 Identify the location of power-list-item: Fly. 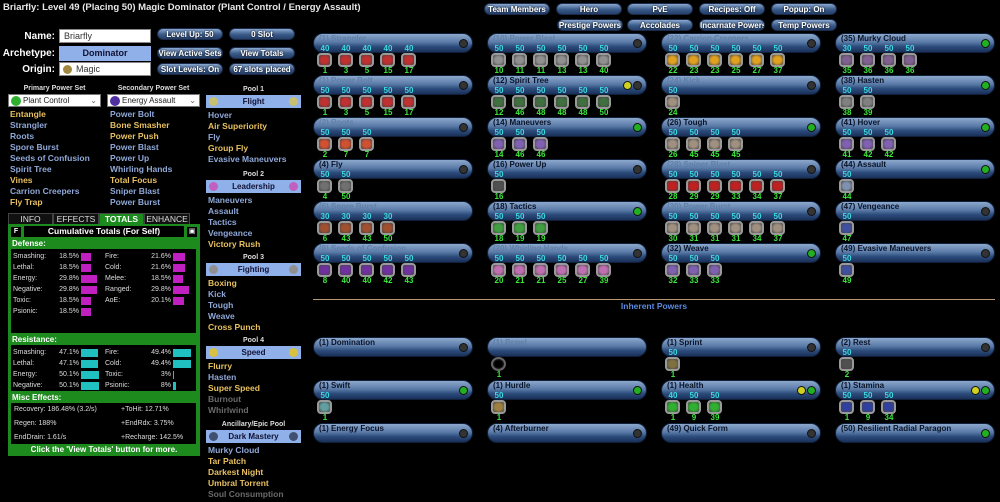
(214, 137).